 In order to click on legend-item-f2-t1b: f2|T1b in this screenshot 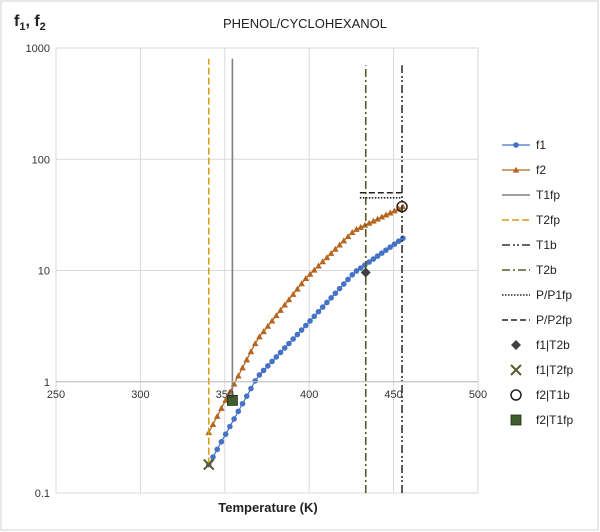, I will do `click(540, 395)`.